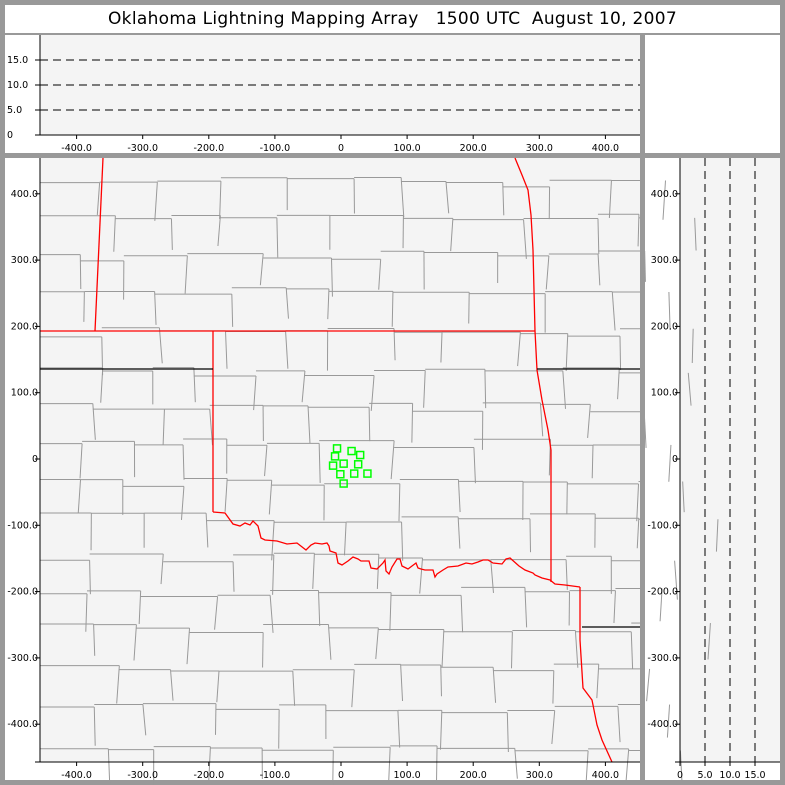 The height and width of the screenshot is (785, 785). Describe the element at coordinates (675, 459) in the screenshot. I see `right-y-tick-label: 0` at that location.